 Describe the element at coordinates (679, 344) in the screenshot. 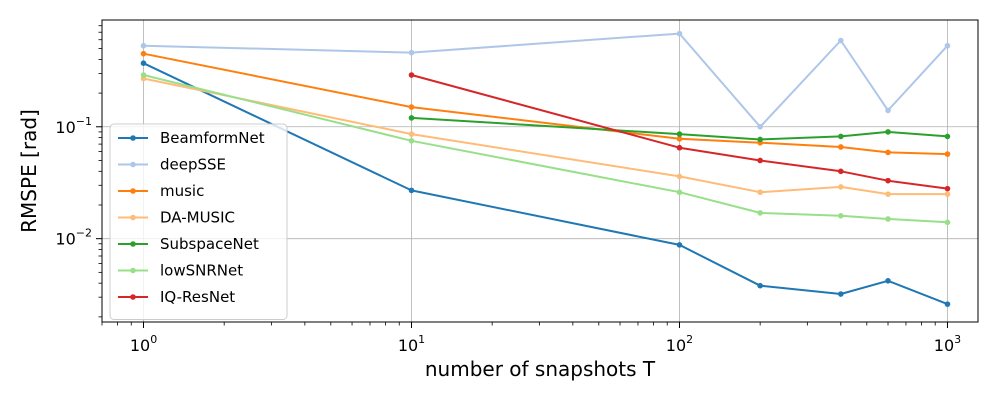

I see `x-tick-label: 10²` at that location.